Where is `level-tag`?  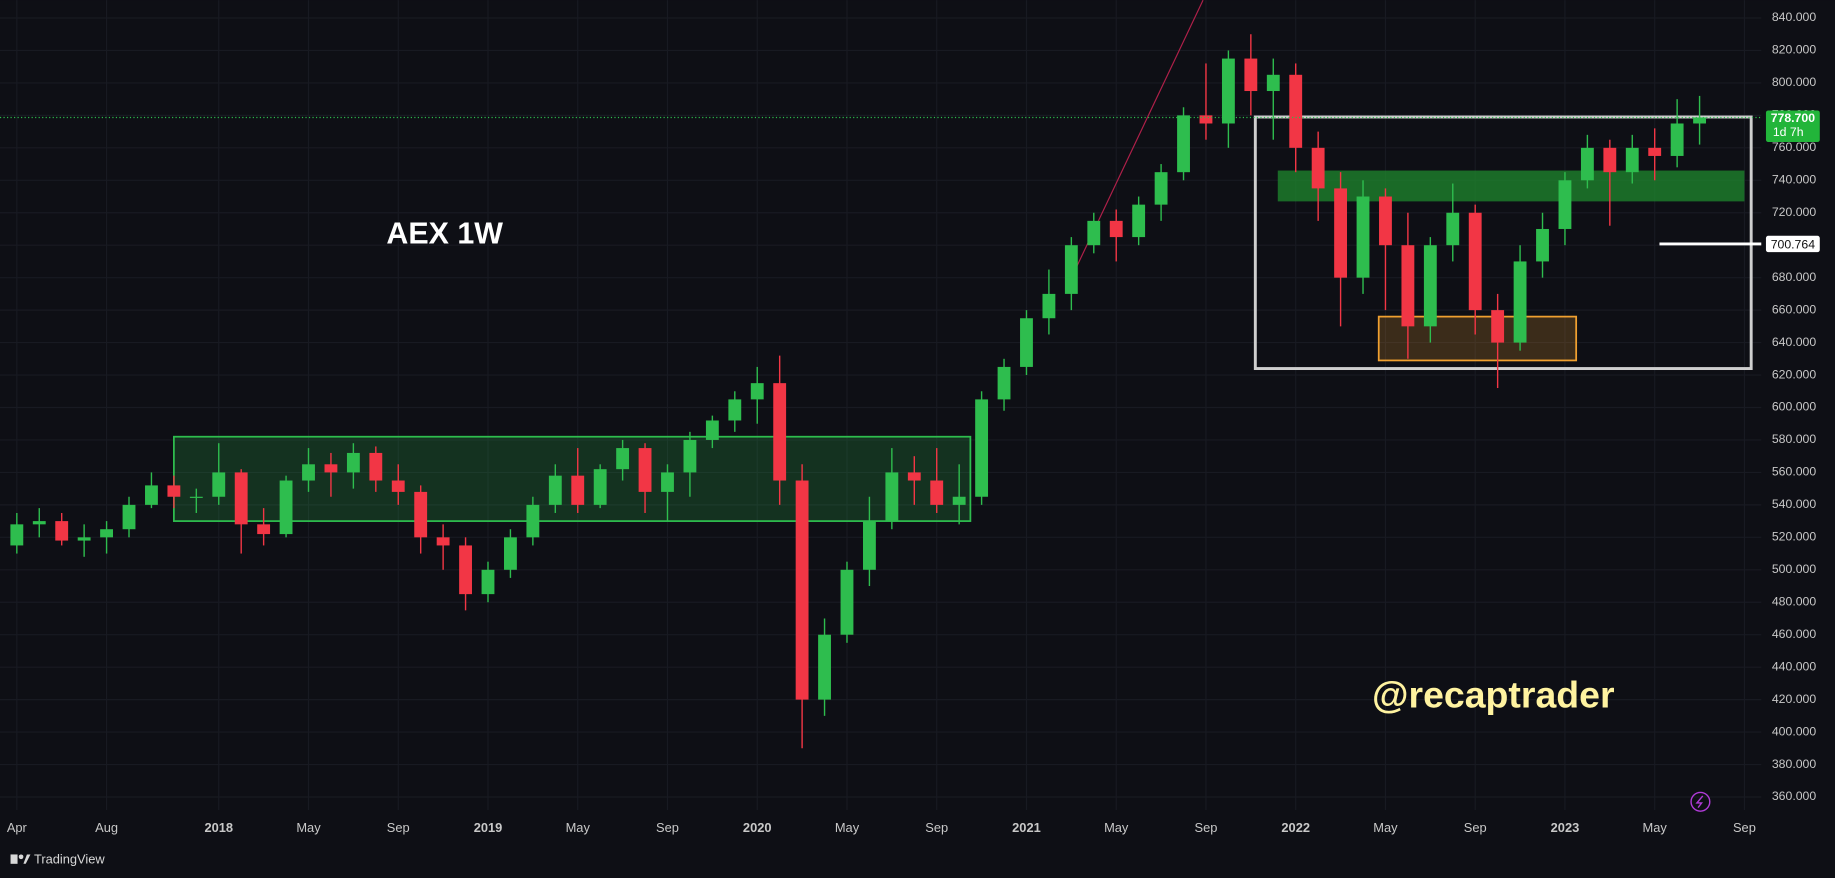 level-tag is located at coordinates (1792, 244).